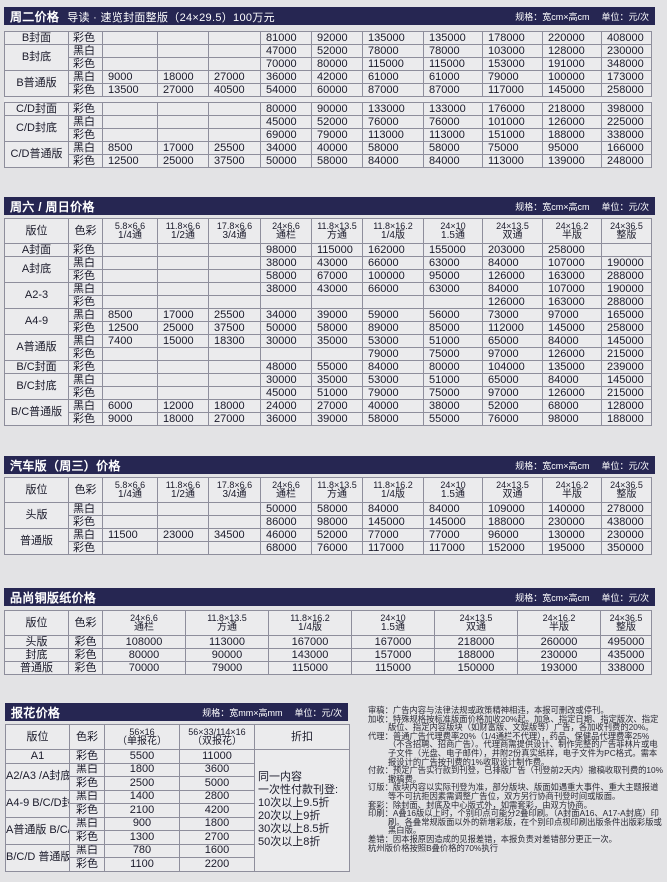 This screenshot has width=667, height=882. I want to click on size-dimensions: 11.8×13.5, so click(227, 618).